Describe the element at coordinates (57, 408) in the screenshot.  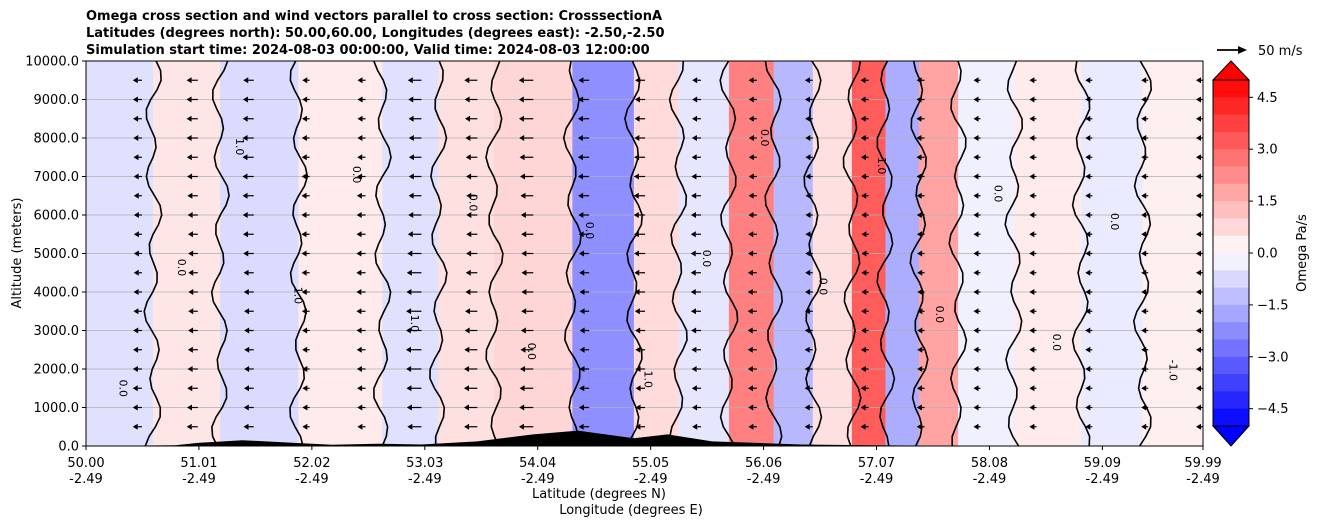
I see `y-tick-label: 1000.0` at that location.